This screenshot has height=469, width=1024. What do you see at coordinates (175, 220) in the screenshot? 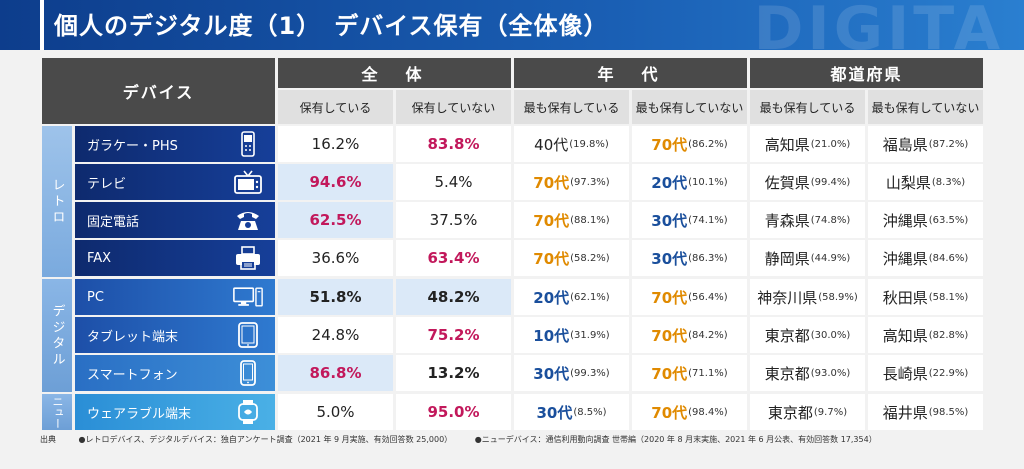
I see `device-row-landline: 固定電話` at bounding box center [175, 220].